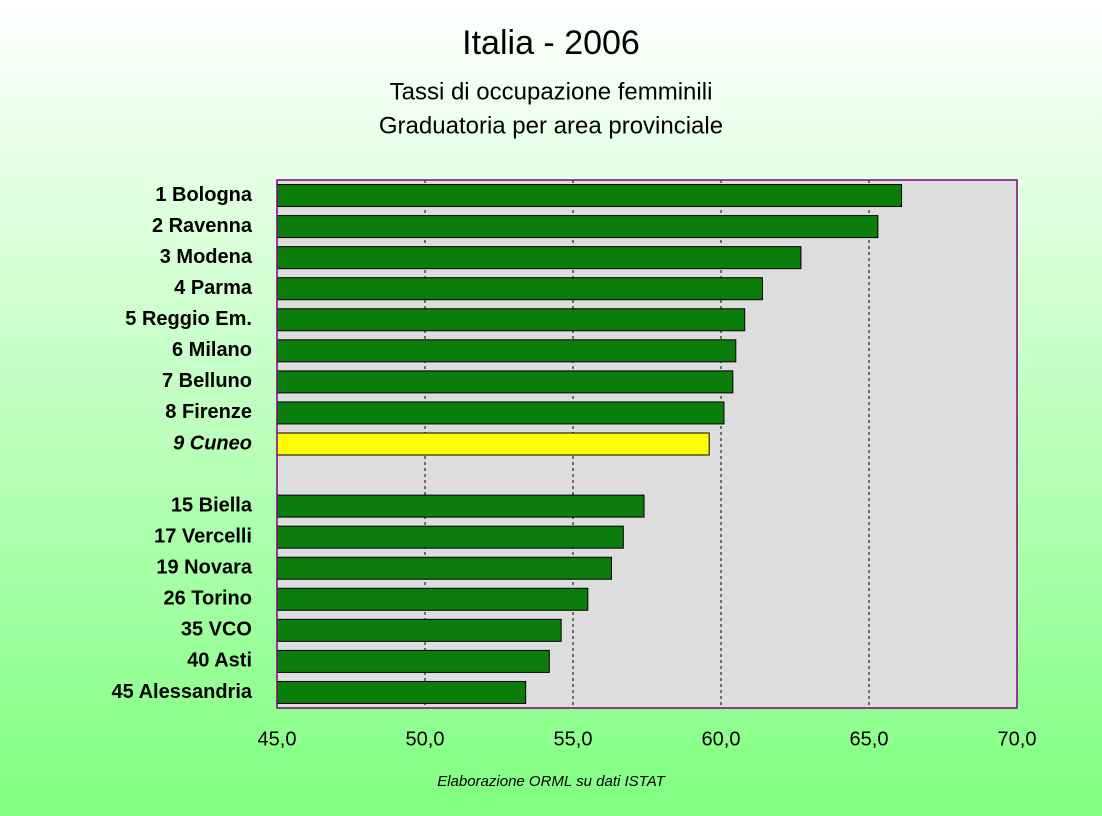 The height and width of the screenshot is (816, 1102). I want to click on y-tick-label: 35 VCO, so click(216, 630).